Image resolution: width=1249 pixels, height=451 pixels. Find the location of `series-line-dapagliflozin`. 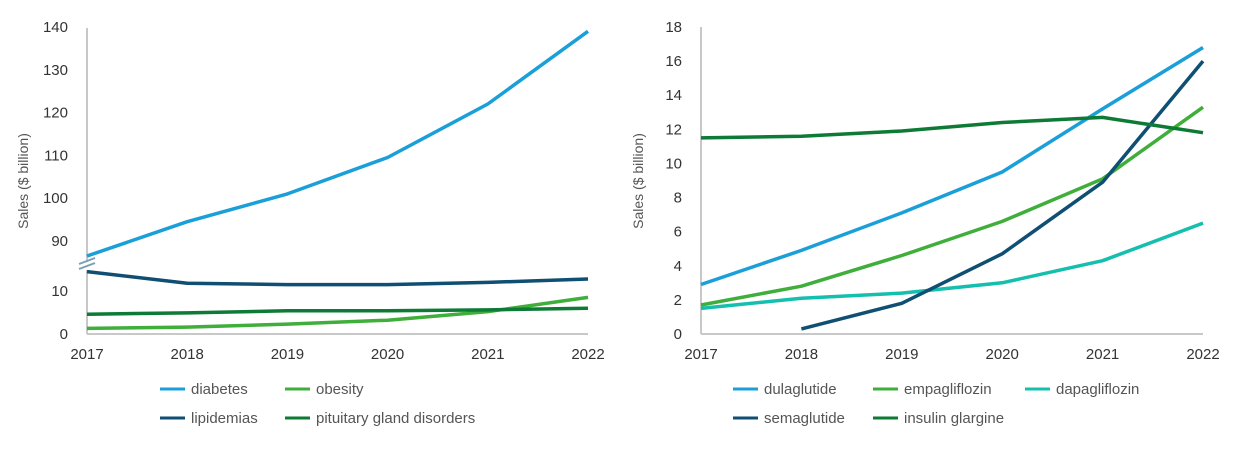

series-line-dapagliflozin is located at coordinates (952, 266).